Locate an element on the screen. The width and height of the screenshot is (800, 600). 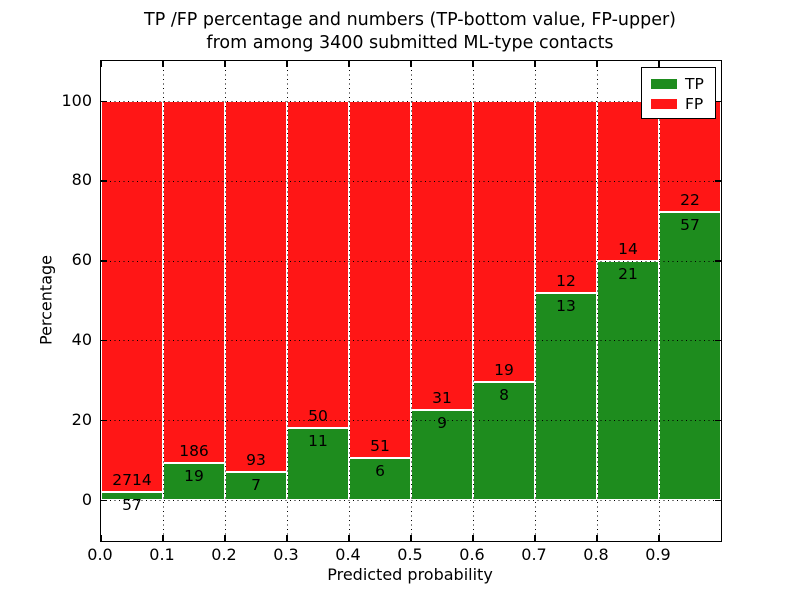
tp-count-label: 19 is located at coordinates (194, 476).